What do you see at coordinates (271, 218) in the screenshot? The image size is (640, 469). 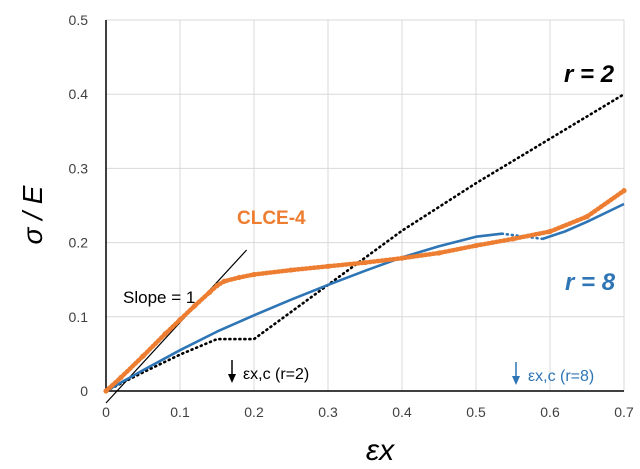 I see `clce-label: CLCE-4` at bounding box center [271, 218].